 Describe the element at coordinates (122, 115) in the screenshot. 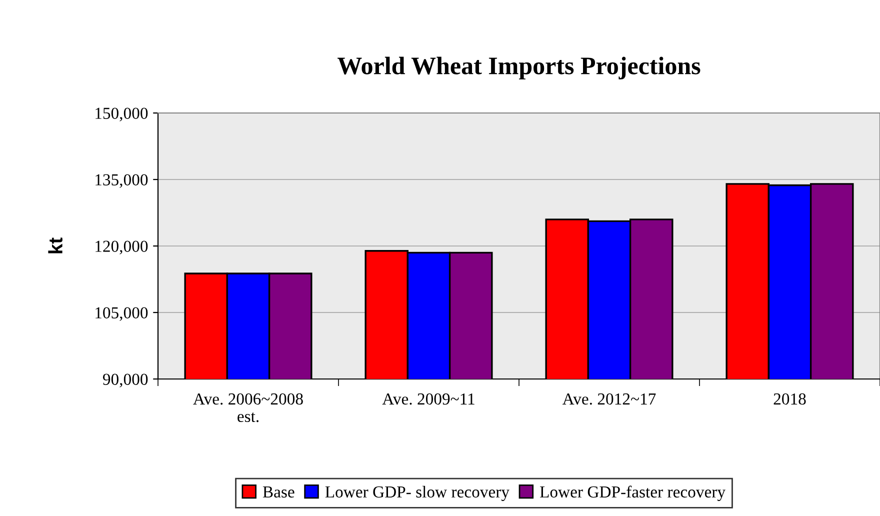

I see `y-tick-label: 150,000` at that location.